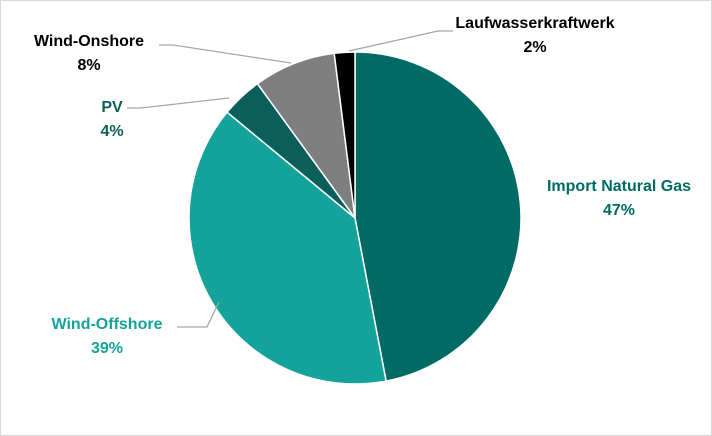 Image resolution: width=712 pixels, height=436 pixels. What do you see at coordinates (344, 135) in the screenshot?
I see `pie-slice-laufwasserkraftwerk` at bounding box center [344, 135].